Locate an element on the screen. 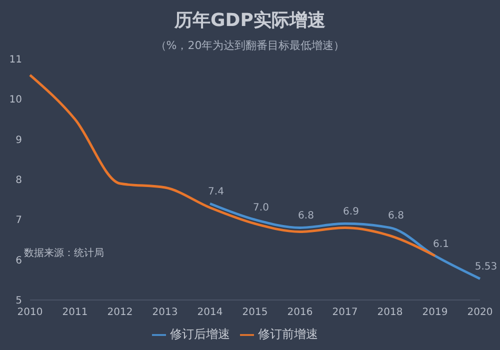  x-tick-label: 2017 is located at coordinates (345, 312).